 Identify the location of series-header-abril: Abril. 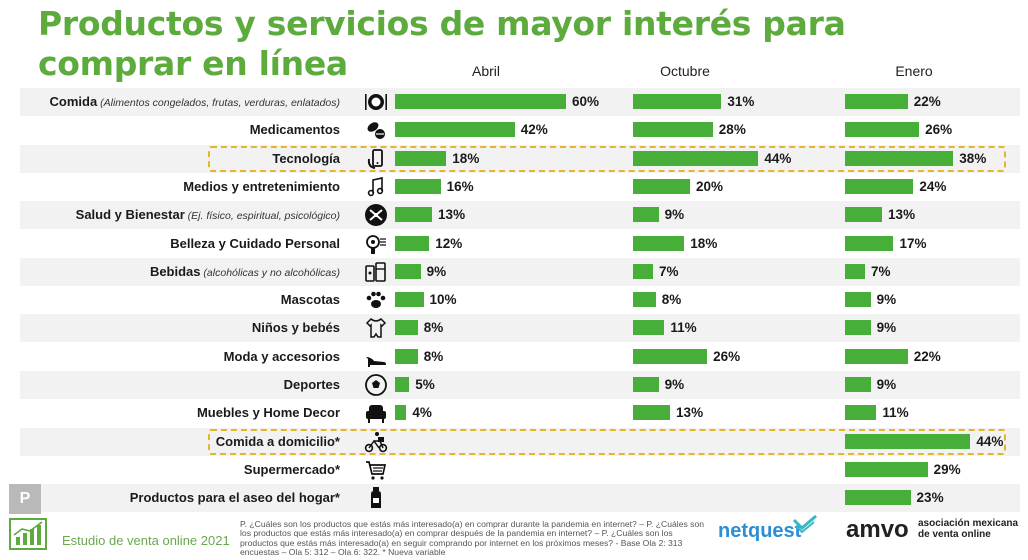
(486, 71).